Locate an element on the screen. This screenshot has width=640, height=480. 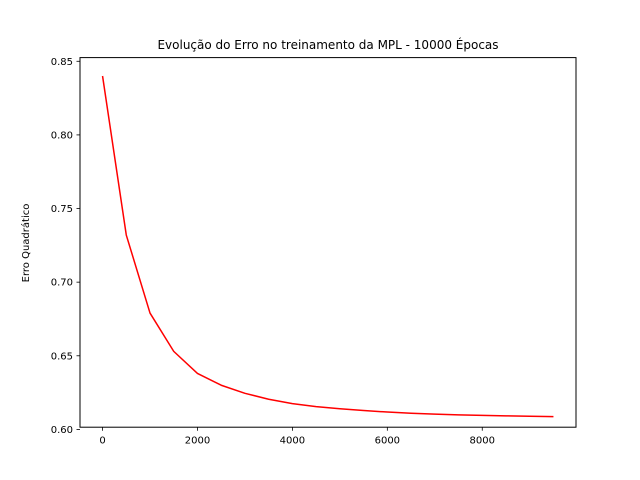
y-tick-label: 0.65 is located at coordinates (62, 356).